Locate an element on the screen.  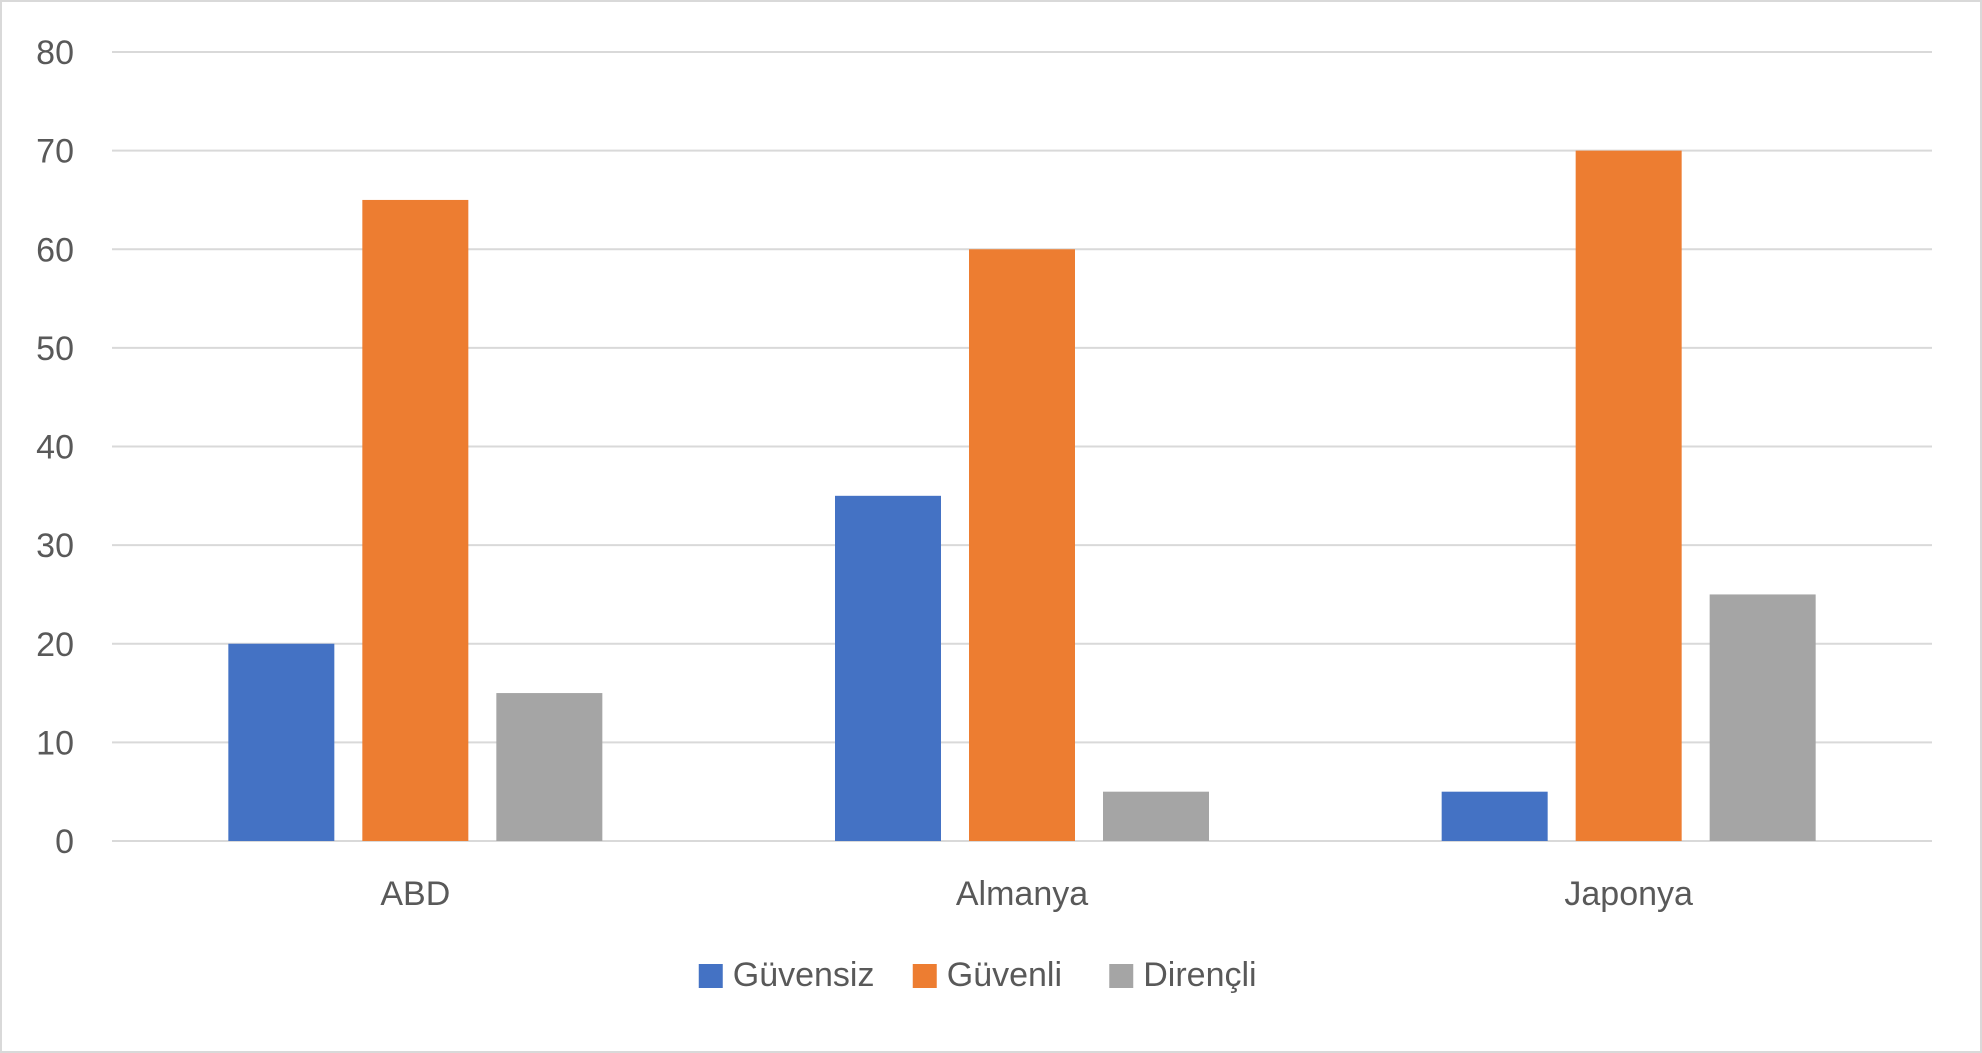
legend-item: Güvenli is located at coordinates (987, 975).